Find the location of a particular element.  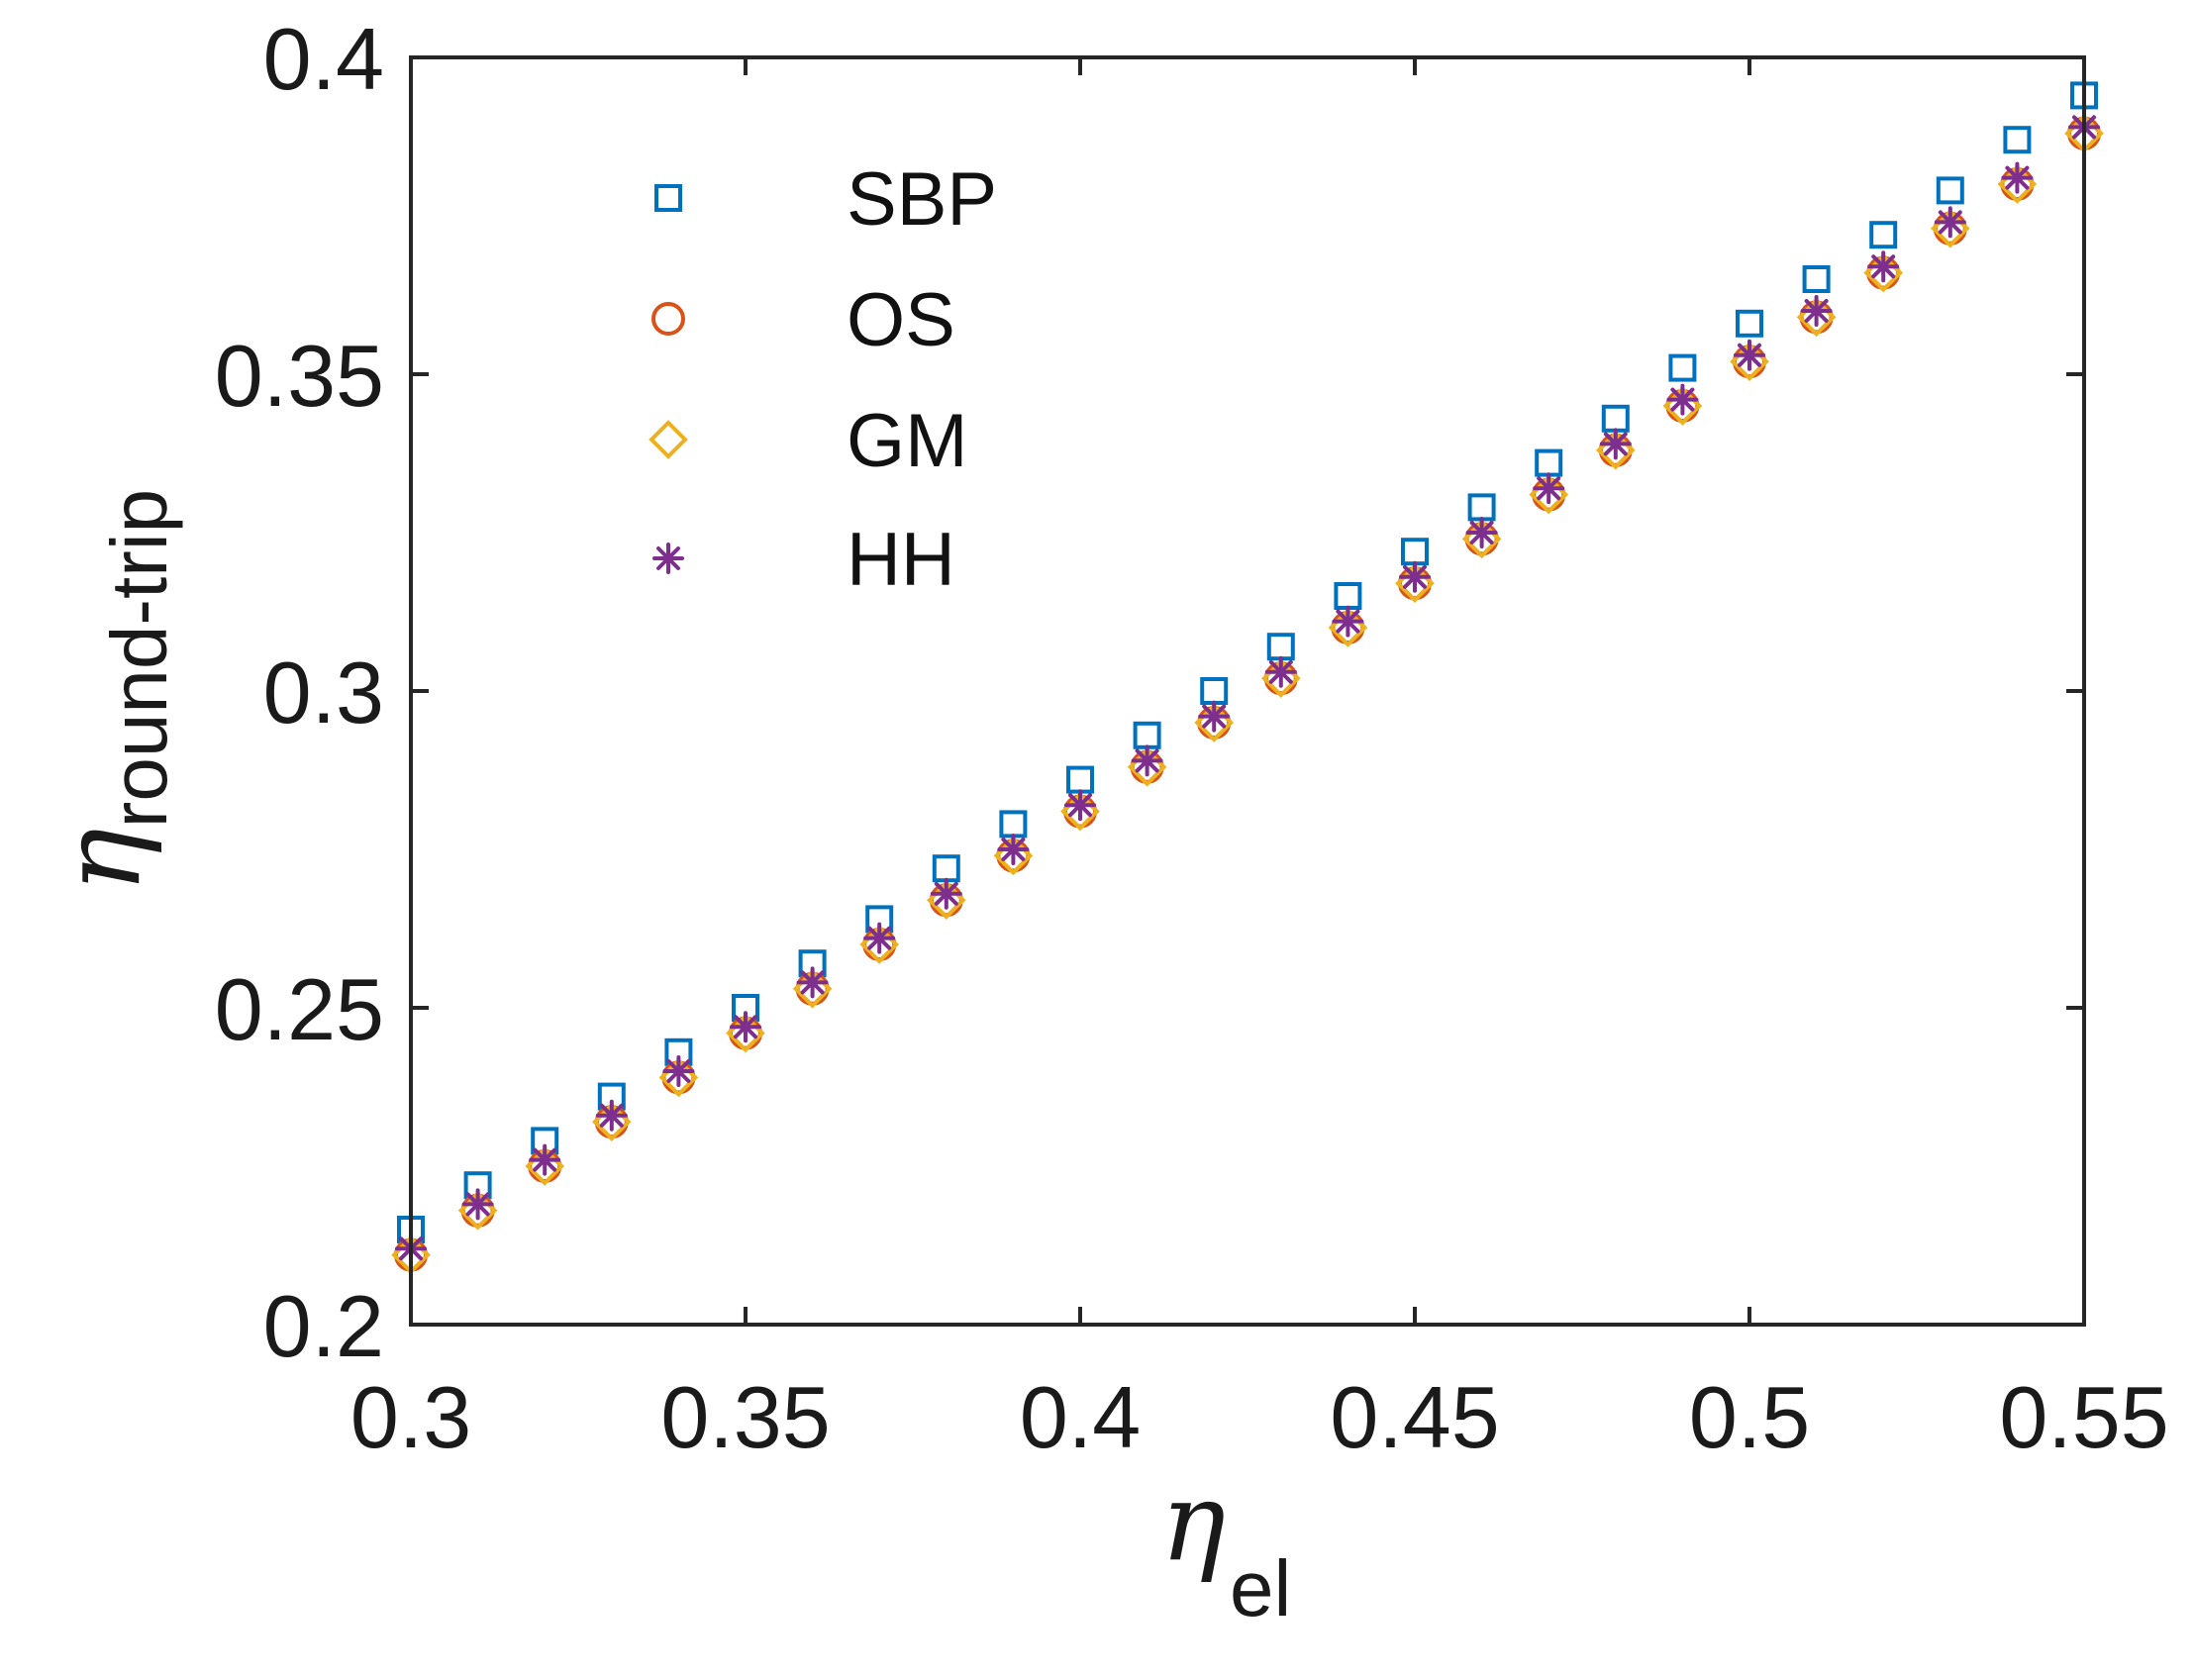

legend-item-hh: HH is located at coordinates (803, 560).